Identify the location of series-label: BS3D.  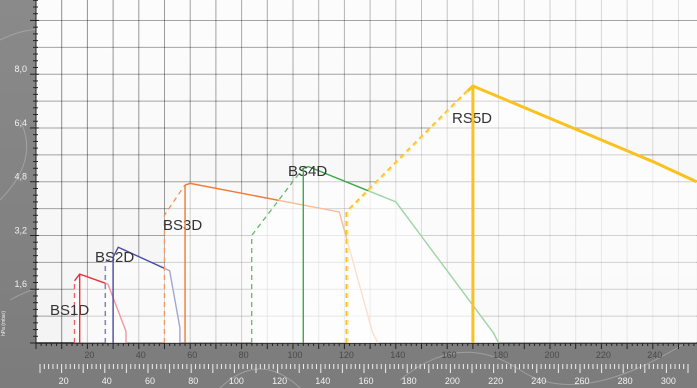
(182, 225).